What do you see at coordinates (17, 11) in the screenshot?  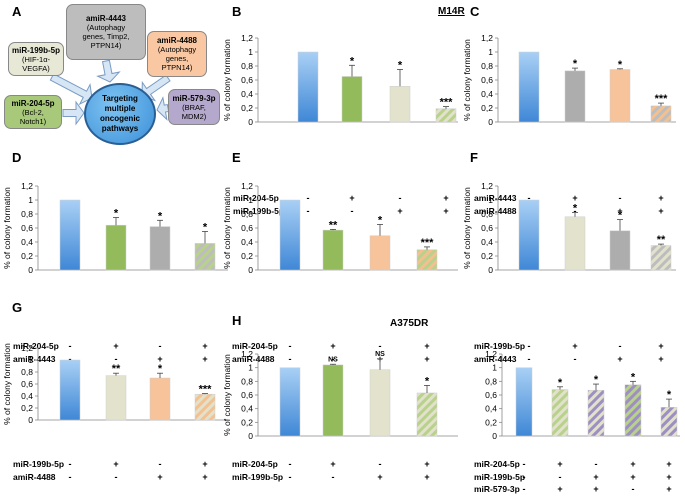 I see `panel-letter-A: A` at bounding box center [17, 11].